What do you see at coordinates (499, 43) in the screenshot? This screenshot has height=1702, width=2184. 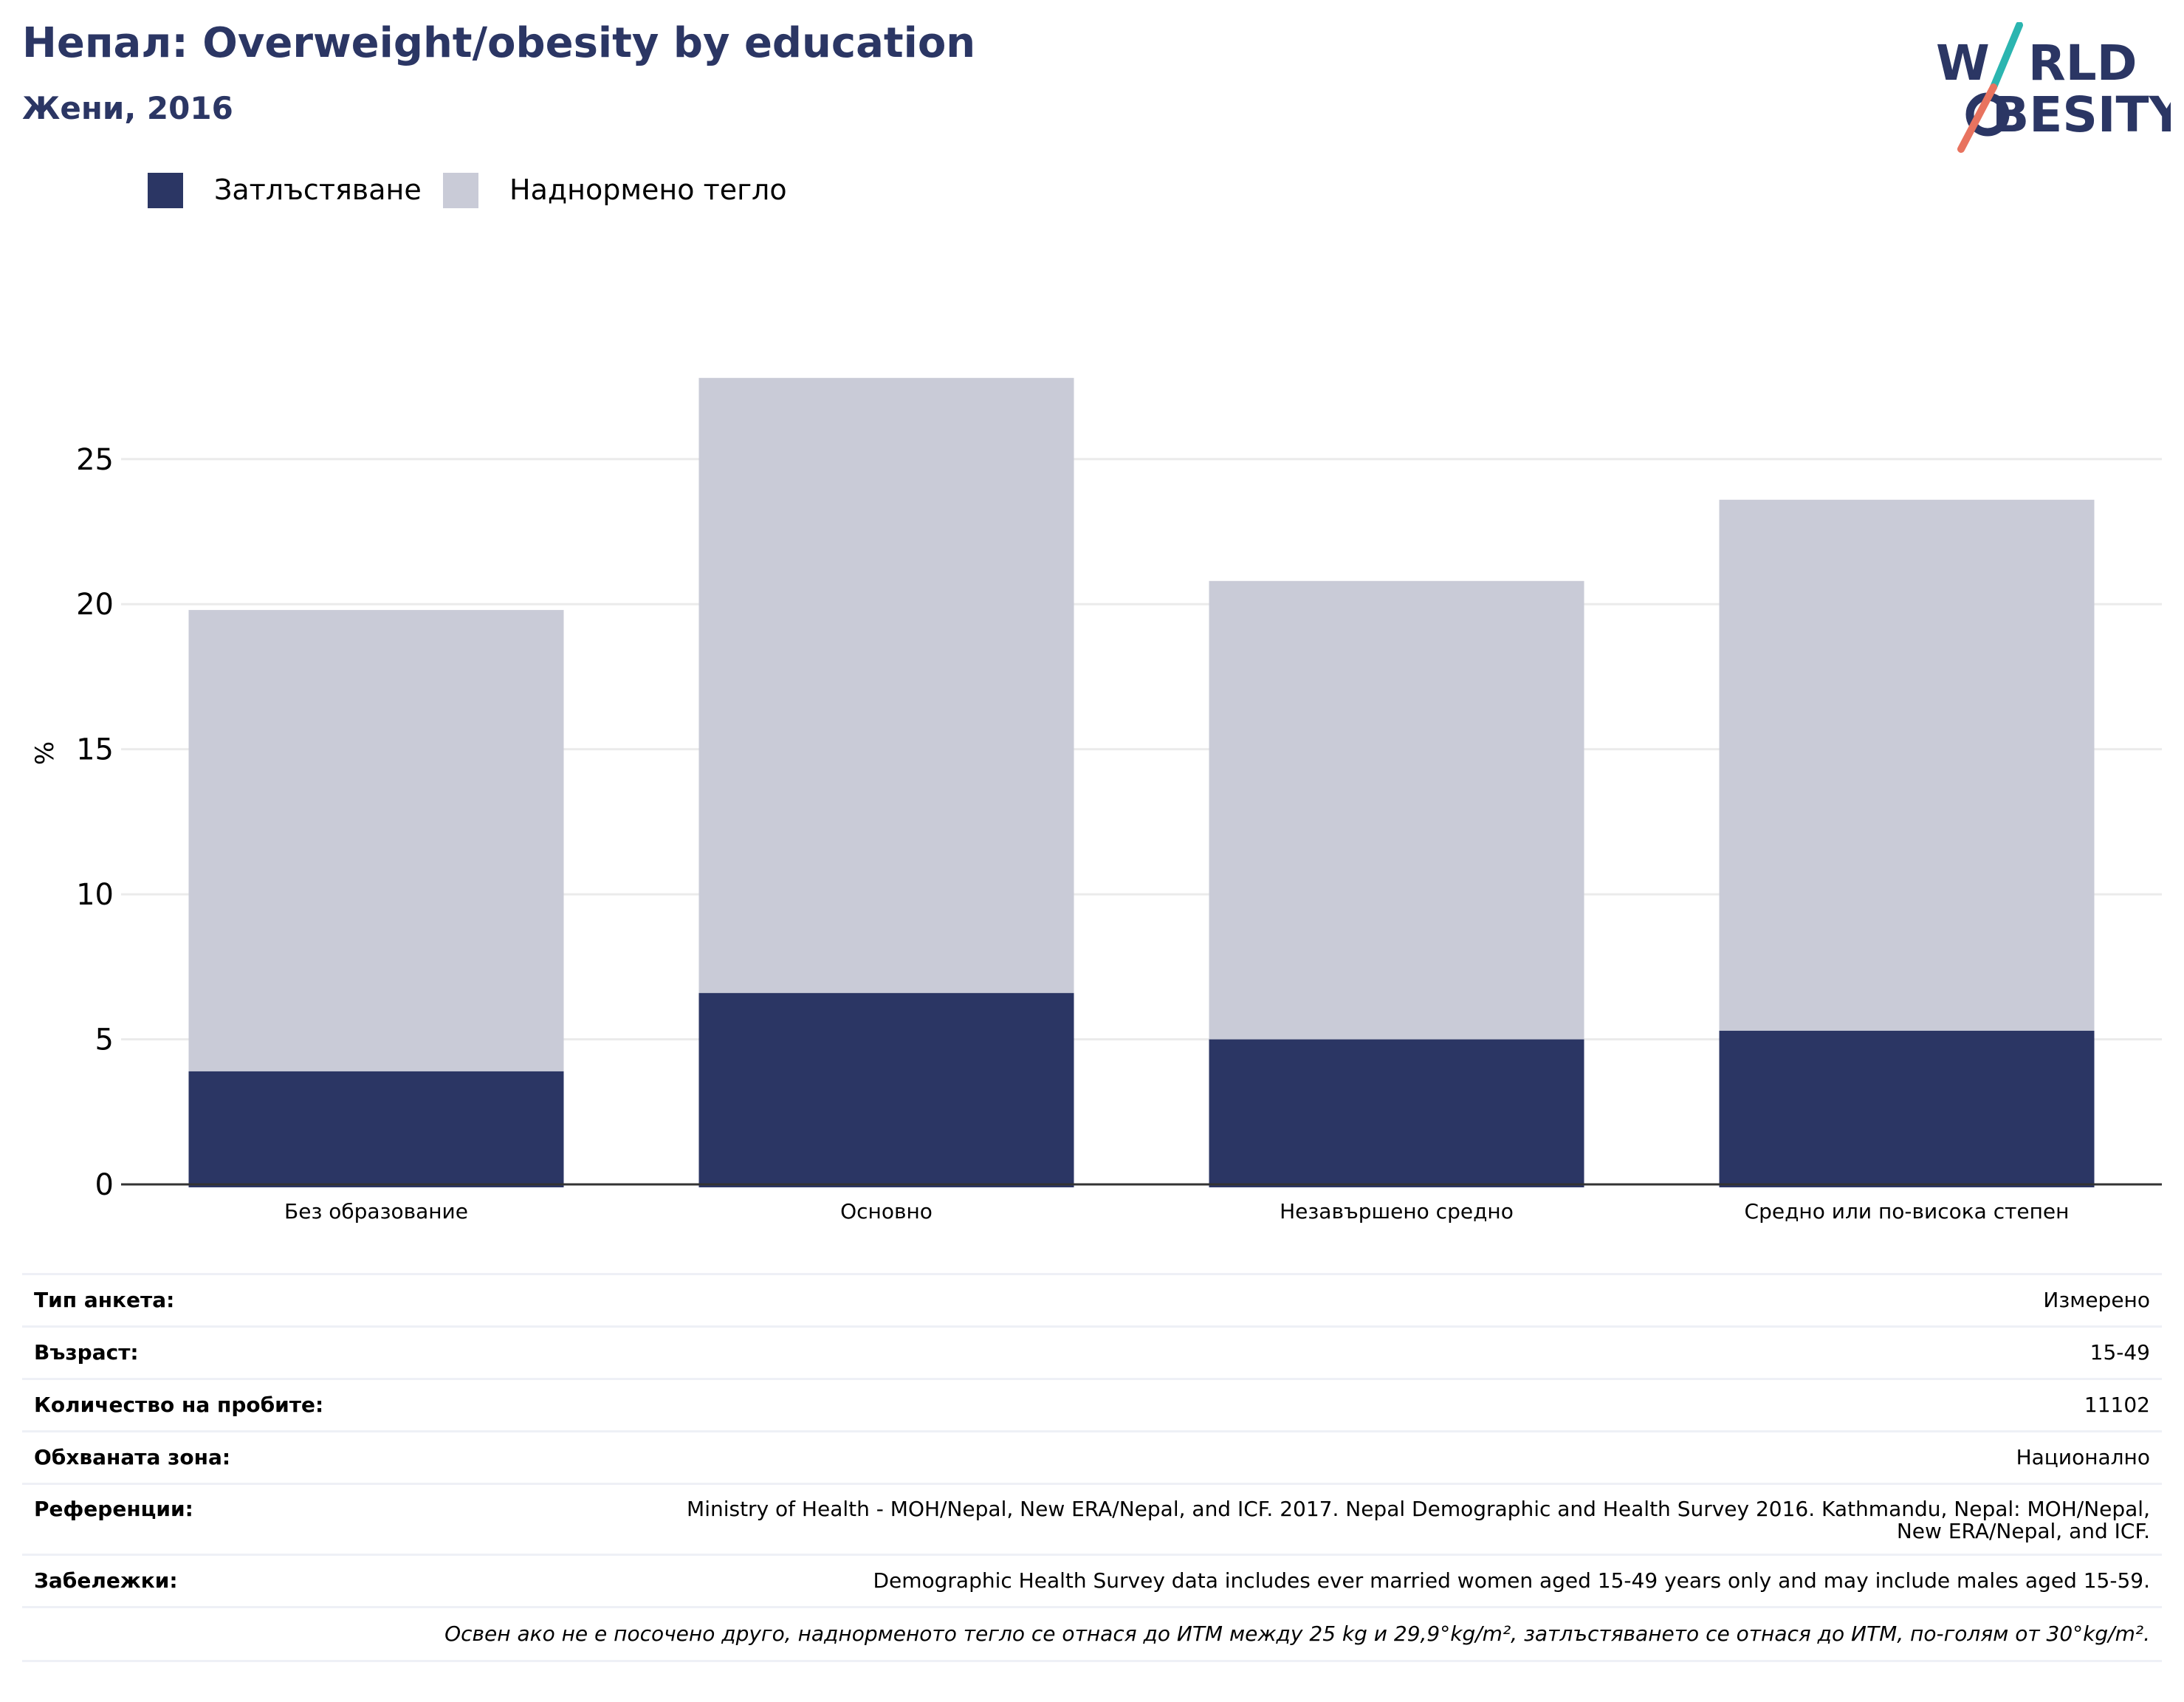 I see `chart-title: Непал: Overweight/obesity by education` at bounding box center [499, 43].